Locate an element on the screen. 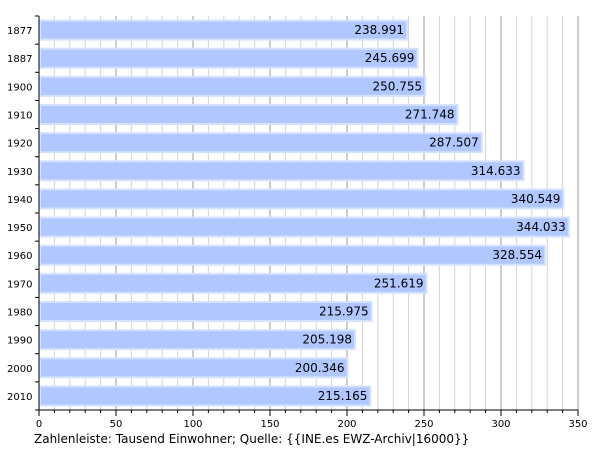 Image resolution: width=600 pixels, height=450 pixels. category-label: 2010 is located at coordinates (19, 397).